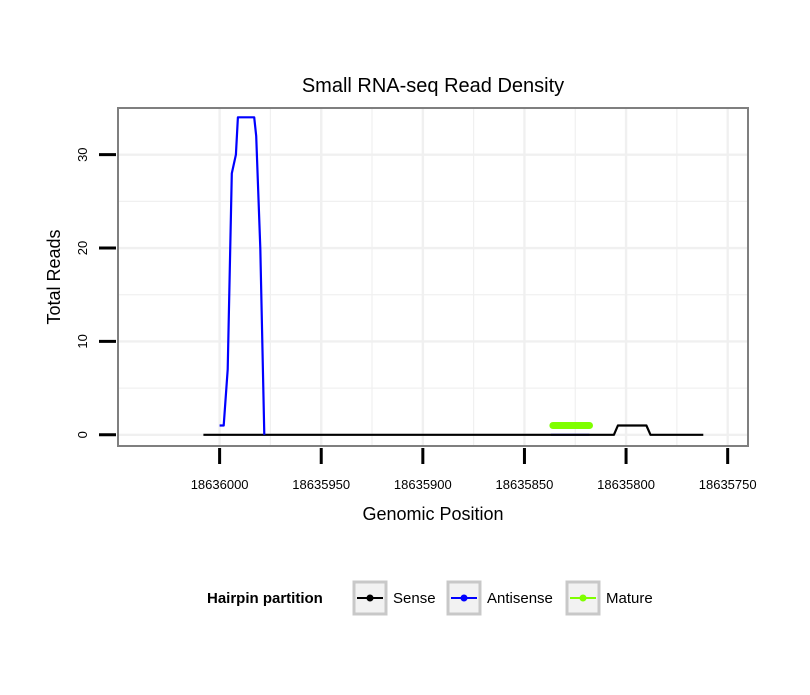  I want to click on legend-title: Hairpin partition, so click(265, 598).